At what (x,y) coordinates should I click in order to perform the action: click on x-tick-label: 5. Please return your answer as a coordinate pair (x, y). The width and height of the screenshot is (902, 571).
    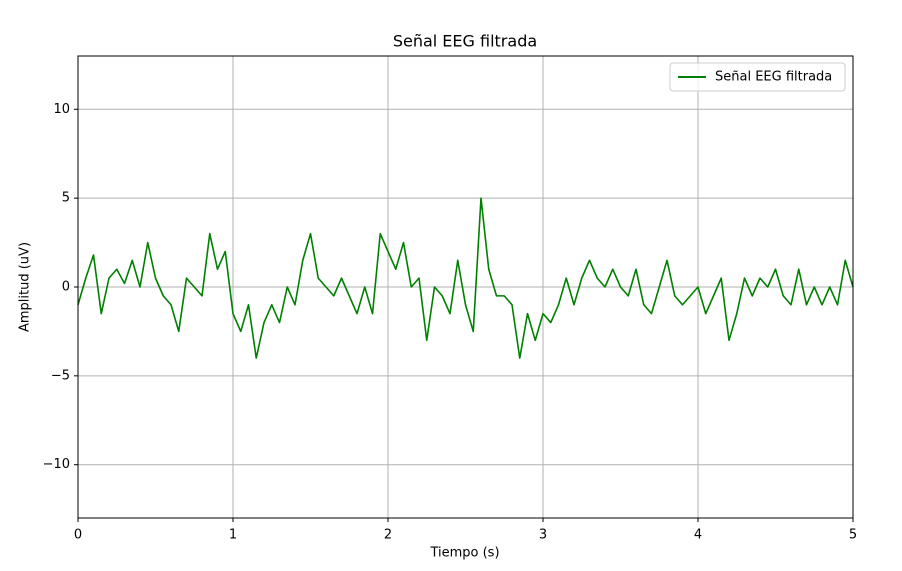
    Looking at the image, I should click on (853, 535).